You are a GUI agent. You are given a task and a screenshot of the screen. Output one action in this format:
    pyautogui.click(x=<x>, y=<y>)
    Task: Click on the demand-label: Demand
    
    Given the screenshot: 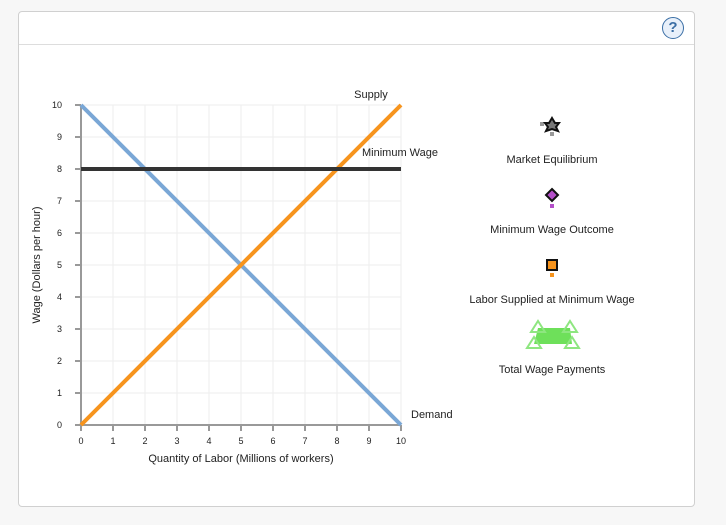 What is the action you would take?
    pyautogui.click(x=432, y=415)
    